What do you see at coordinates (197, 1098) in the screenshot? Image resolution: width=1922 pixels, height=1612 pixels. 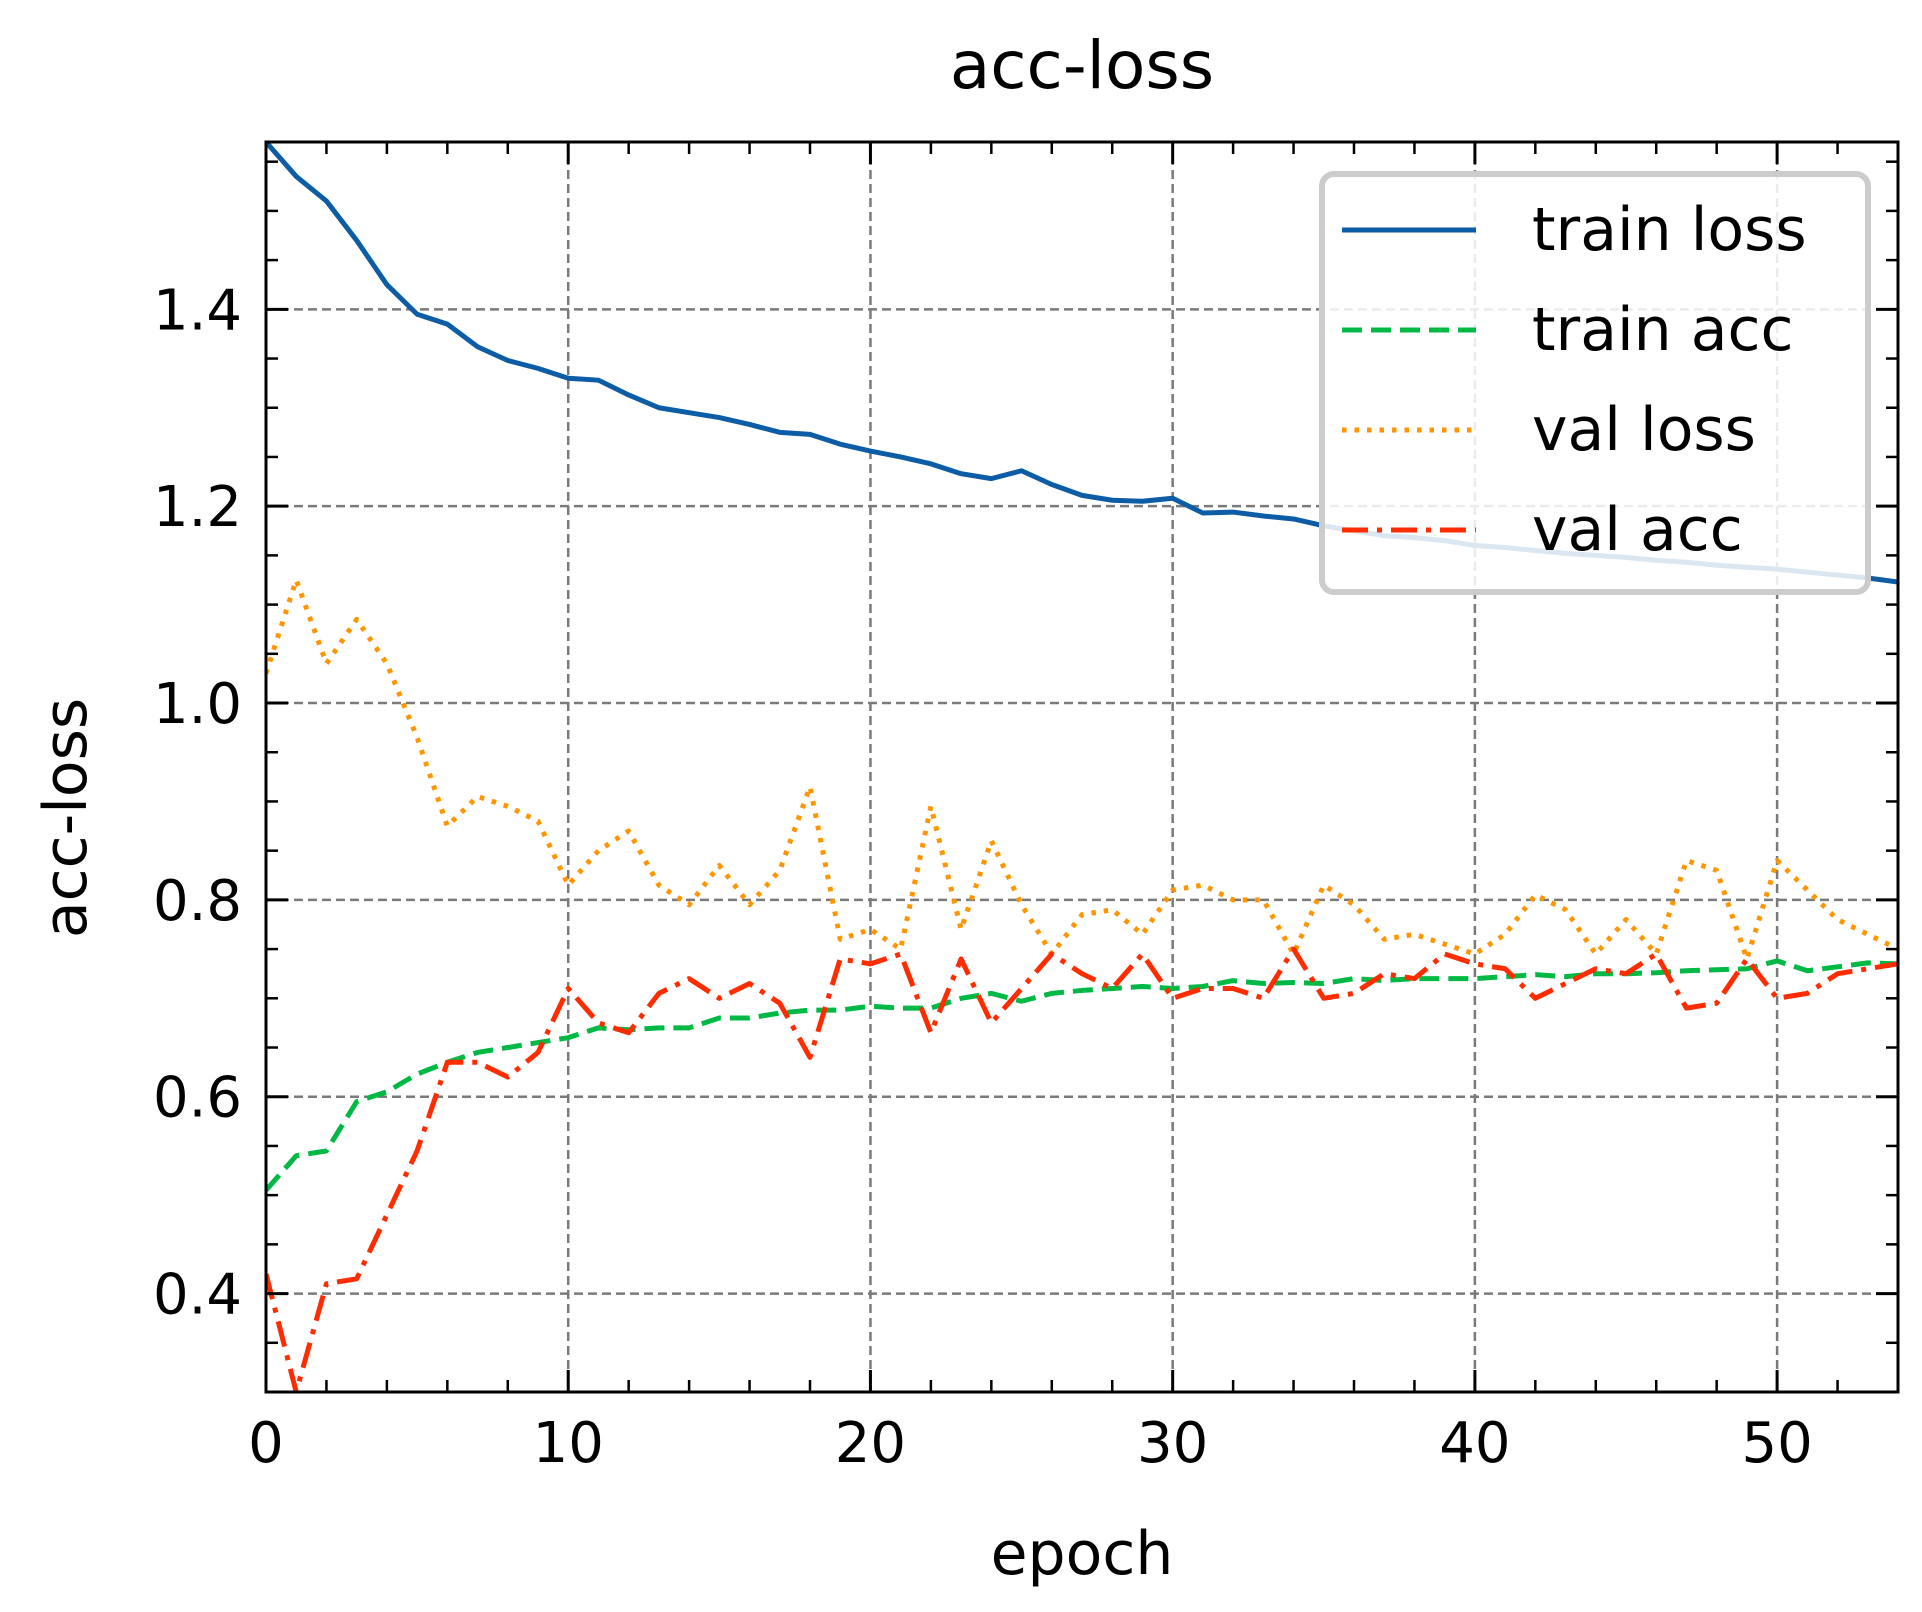 I see `y-tick-label: 0.6` at bounding box center [197, 1098].